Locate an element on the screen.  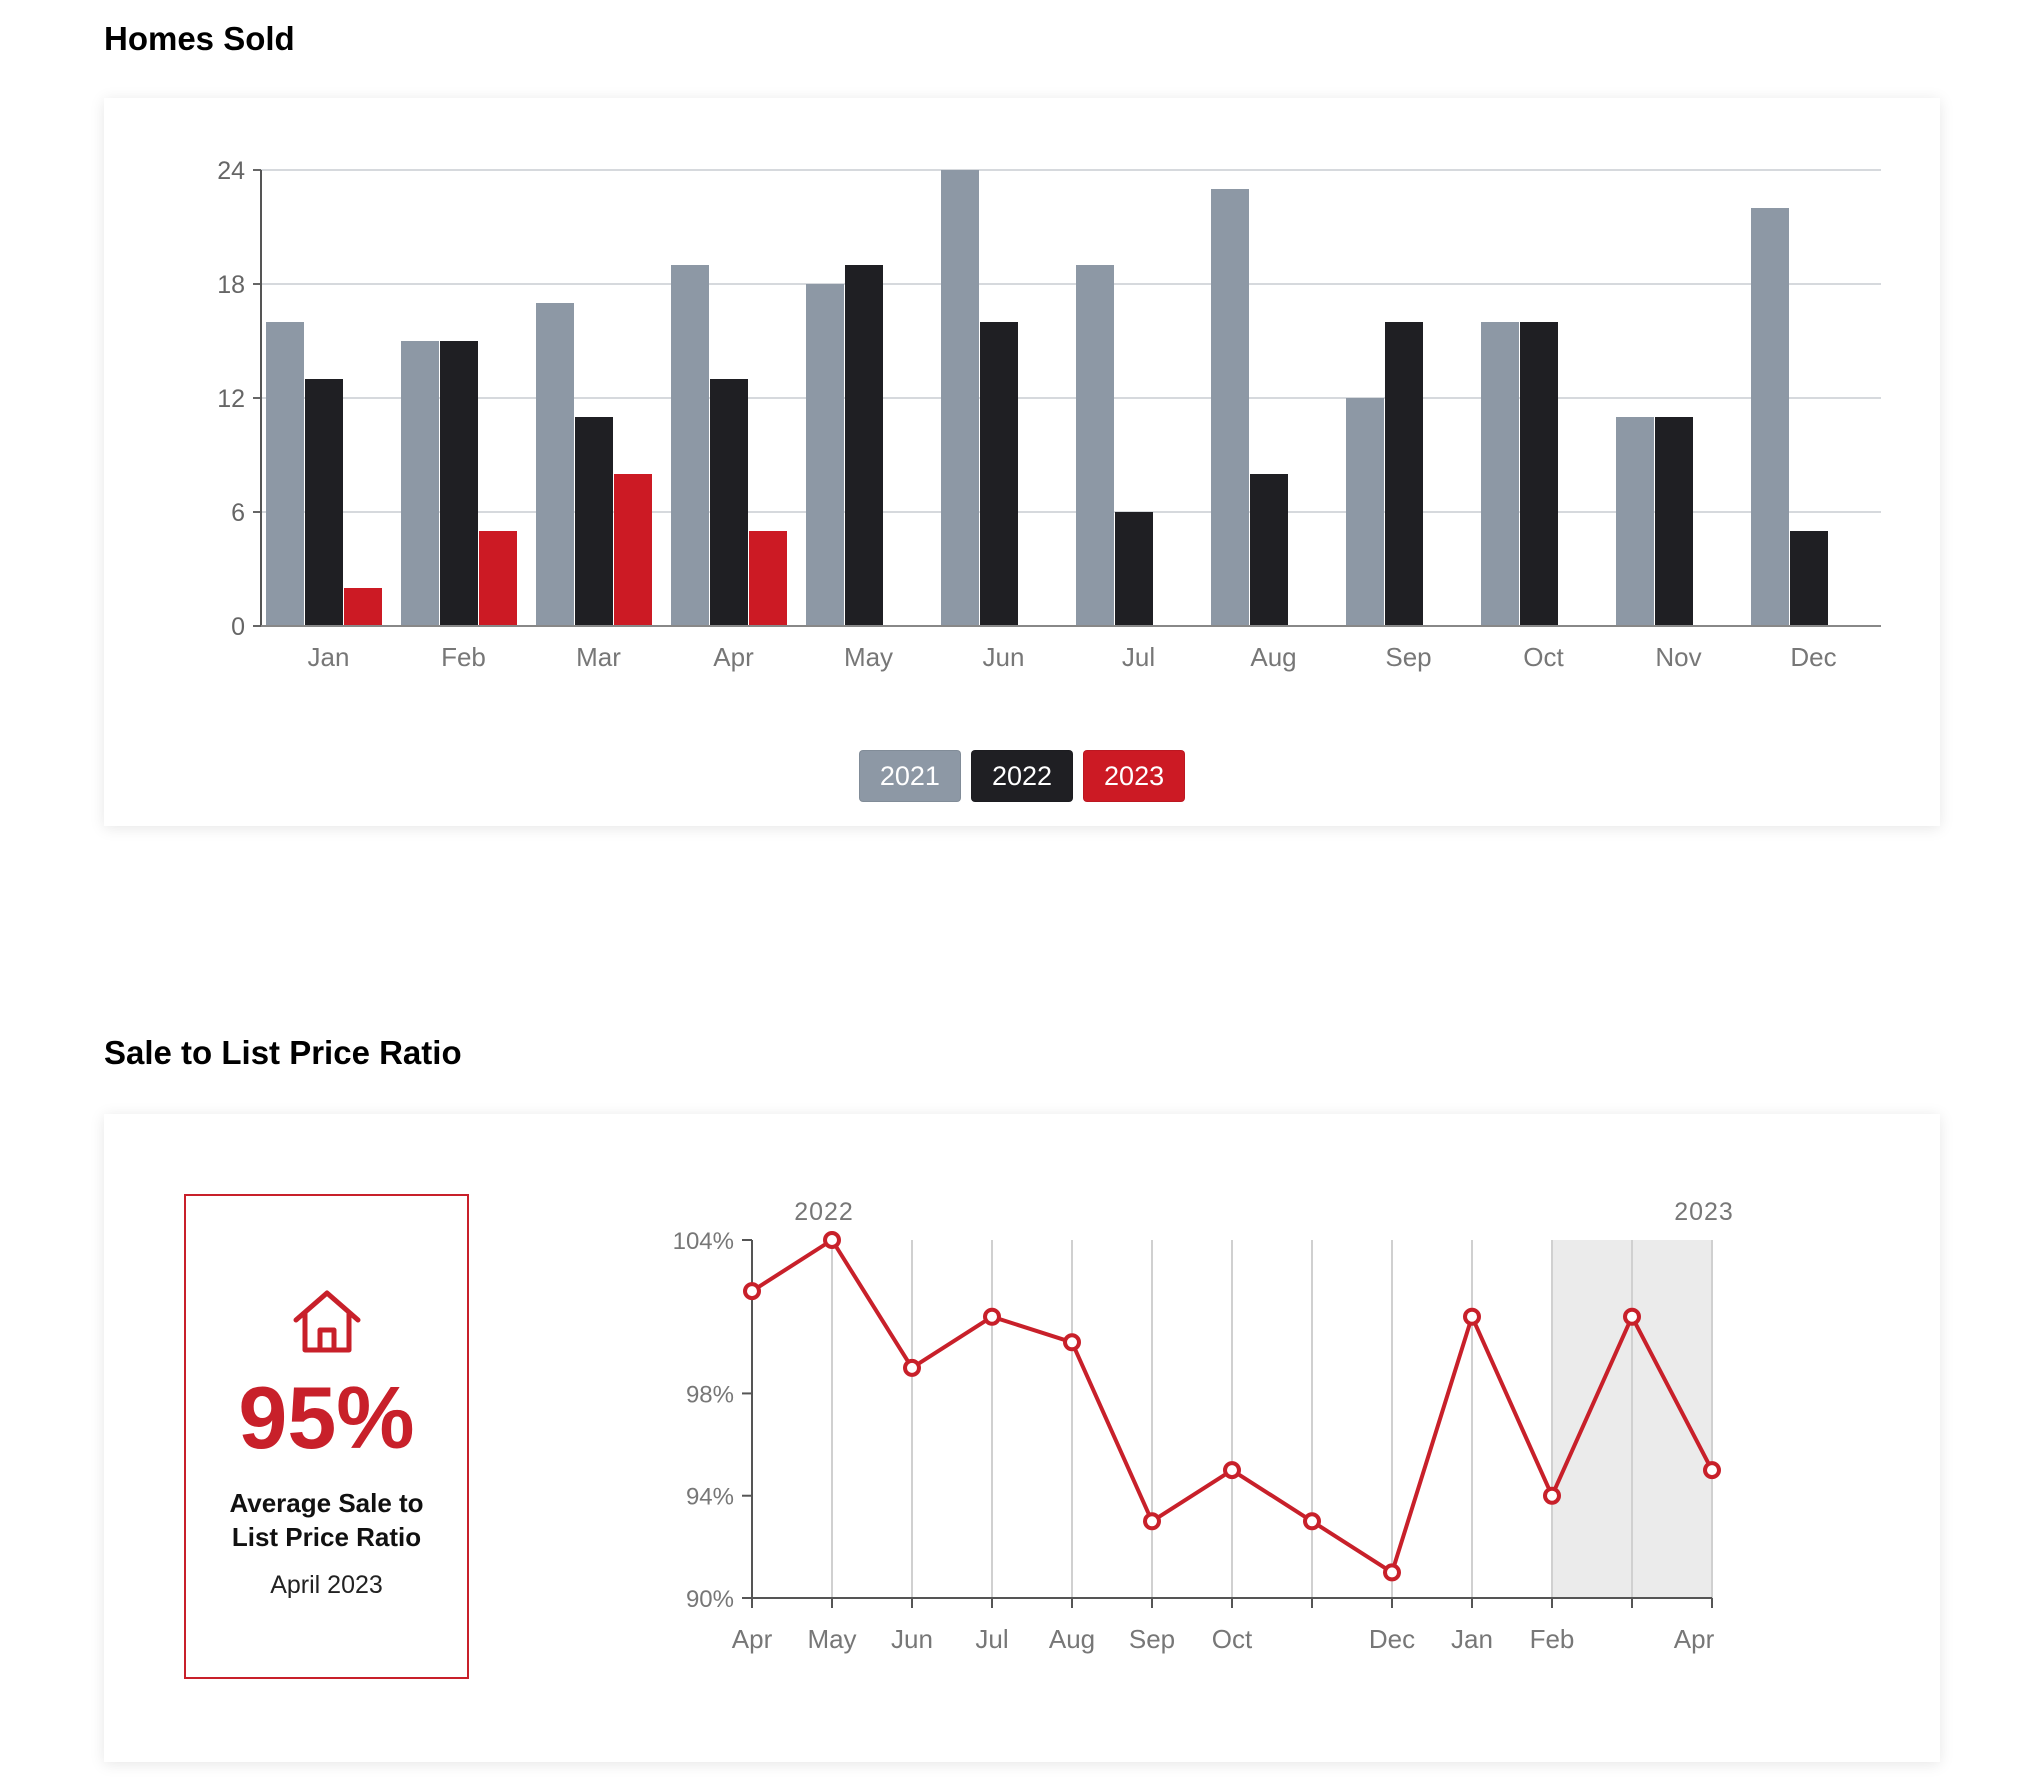
bar-2021-may is located at coordinates (825, 455).